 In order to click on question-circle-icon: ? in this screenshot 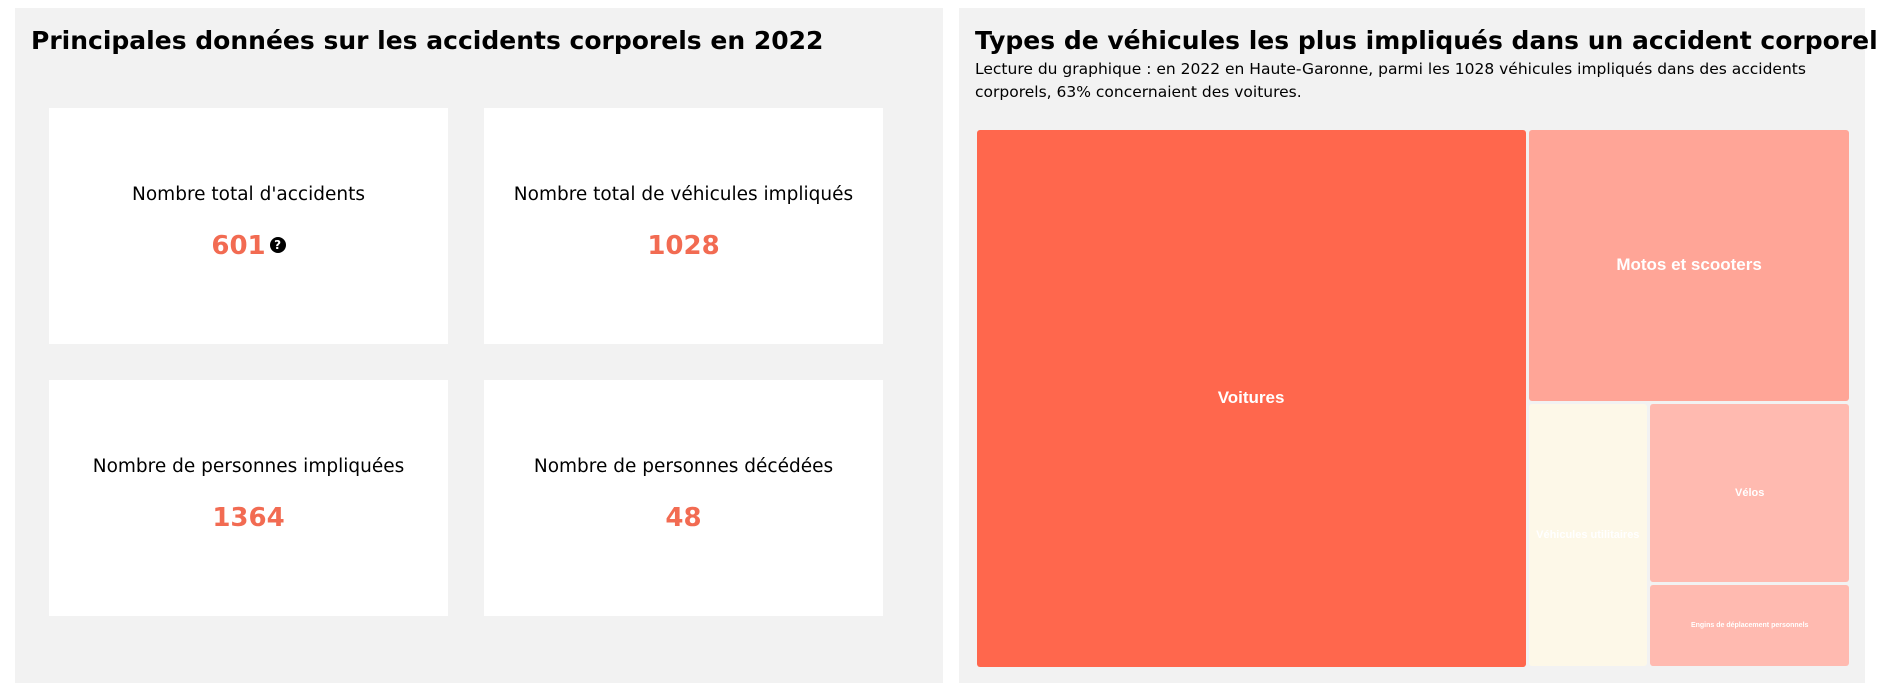, I will do `click(277, 245)`.